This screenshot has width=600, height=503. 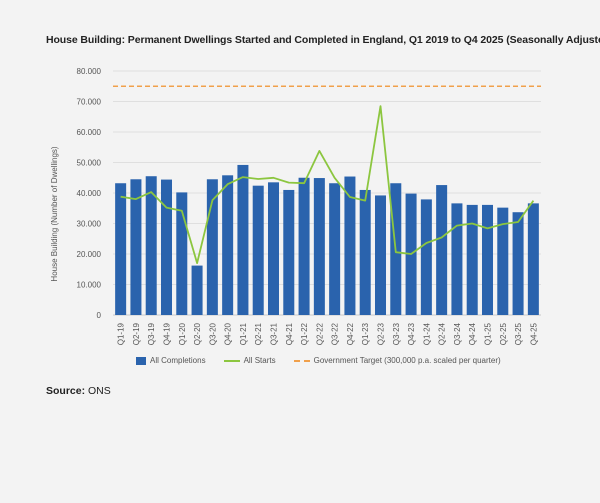 What do you see at coordinates (274, 333) in the screenshot?
I see `x-tick-label: Q3-21` at bounding box center [274, 333].